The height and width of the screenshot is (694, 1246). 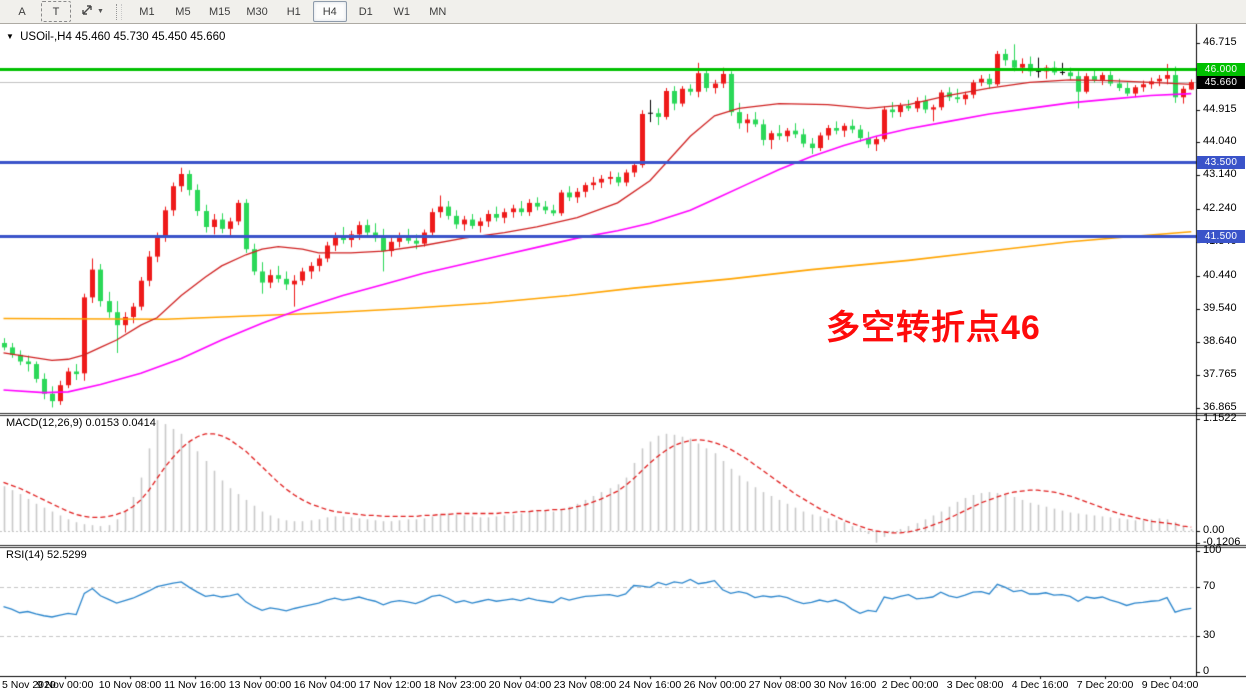 What do you see at coordinates (715, 685) in the screenshot?
I see `time-axis-label: 26 Nov 00:00` at bounding box center [715, 685].